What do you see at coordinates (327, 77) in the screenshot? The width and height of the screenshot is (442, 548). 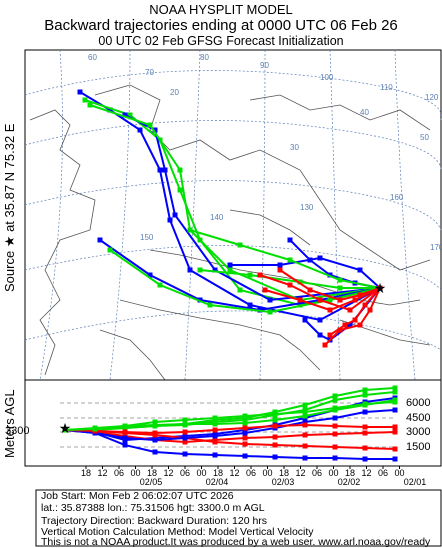 I see `grid-label: 100` at bounding box center [327, 77].